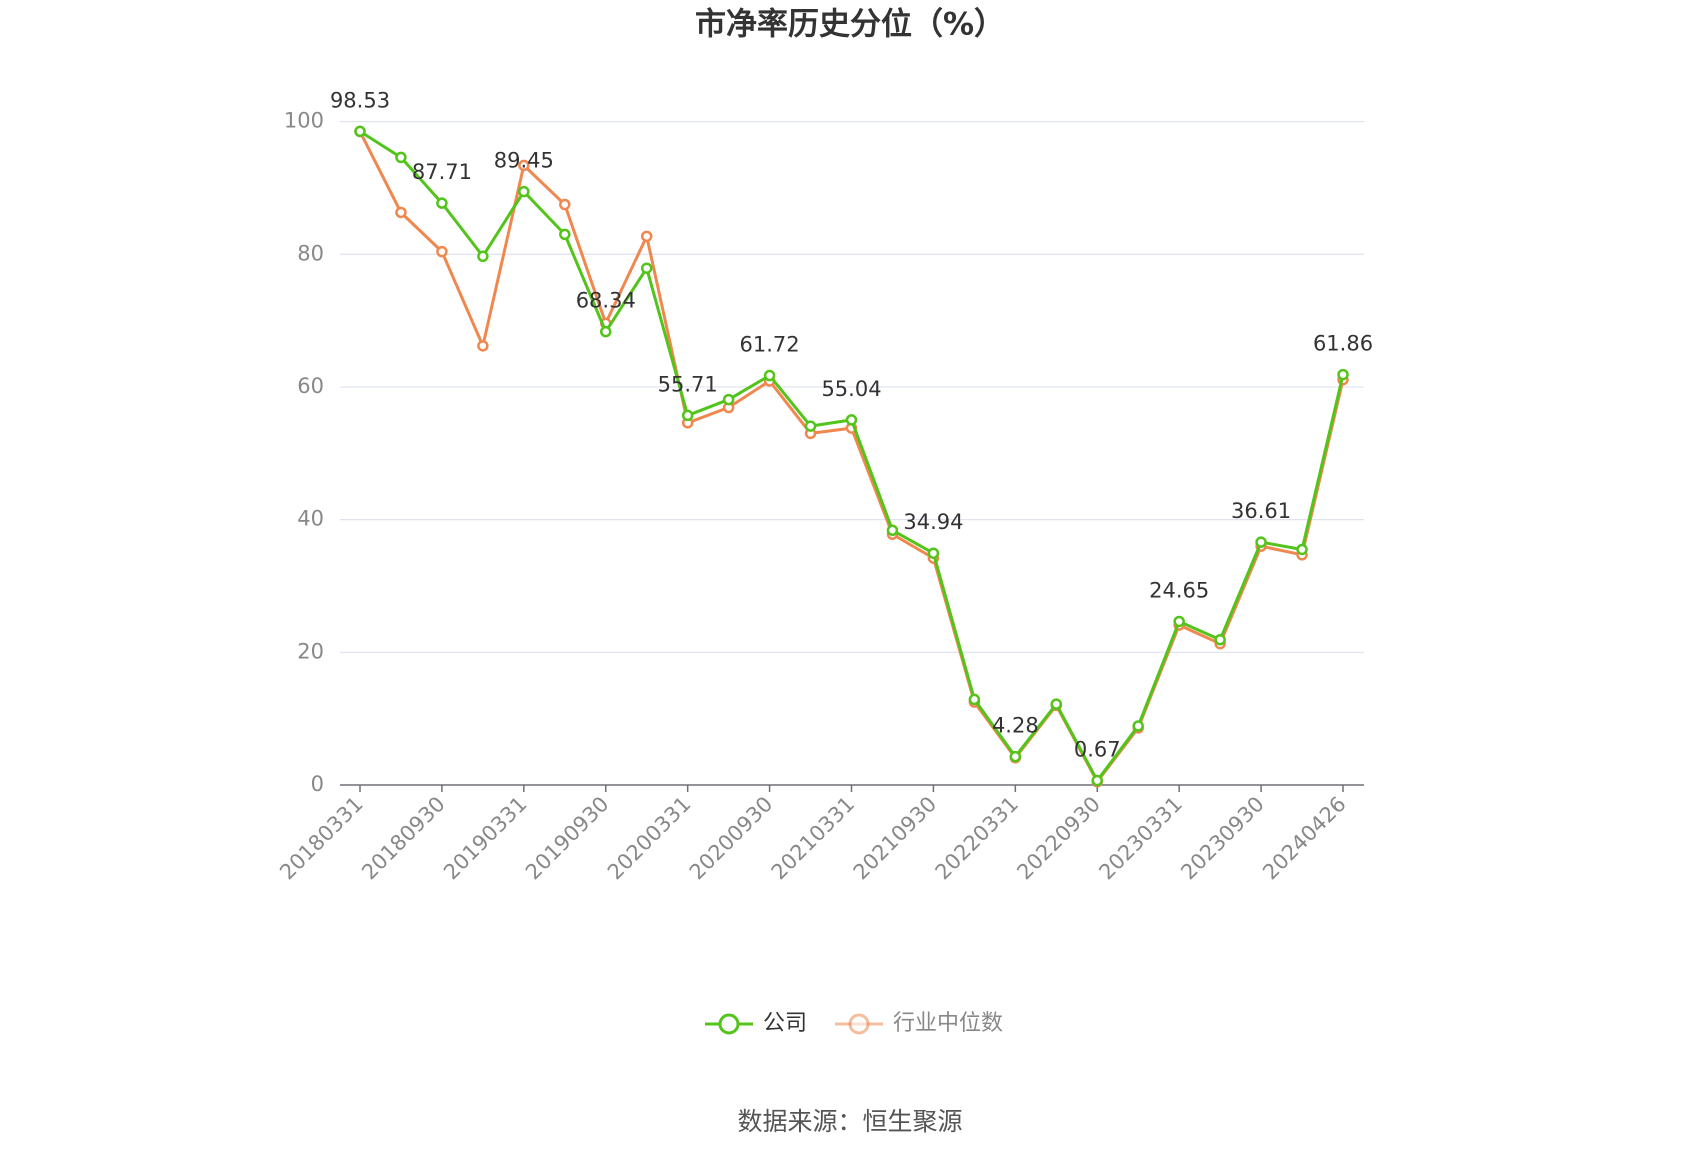  What do you see at coordinates (1140, 838) in the screenshot?
I see `x-tick-label: 20230331` at bounding box center [1140, 838].